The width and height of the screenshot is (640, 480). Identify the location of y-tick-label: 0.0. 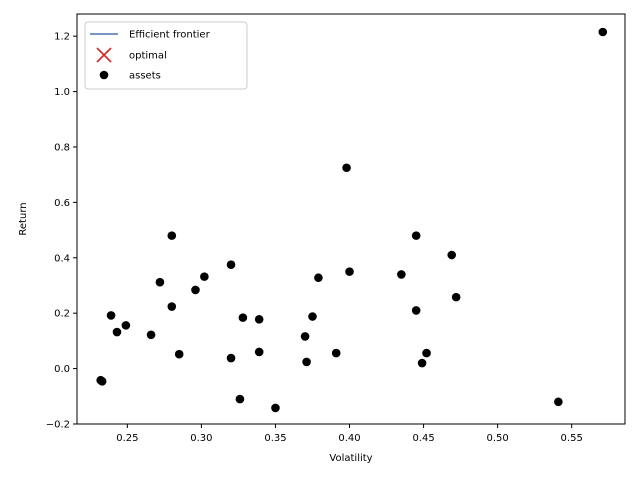
(62, 369).